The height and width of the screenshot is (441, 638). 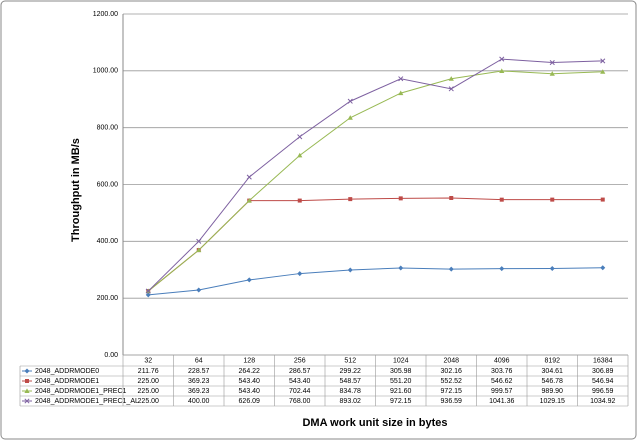 I want to click on table-value: 304.61, so click(x=553, y=371).